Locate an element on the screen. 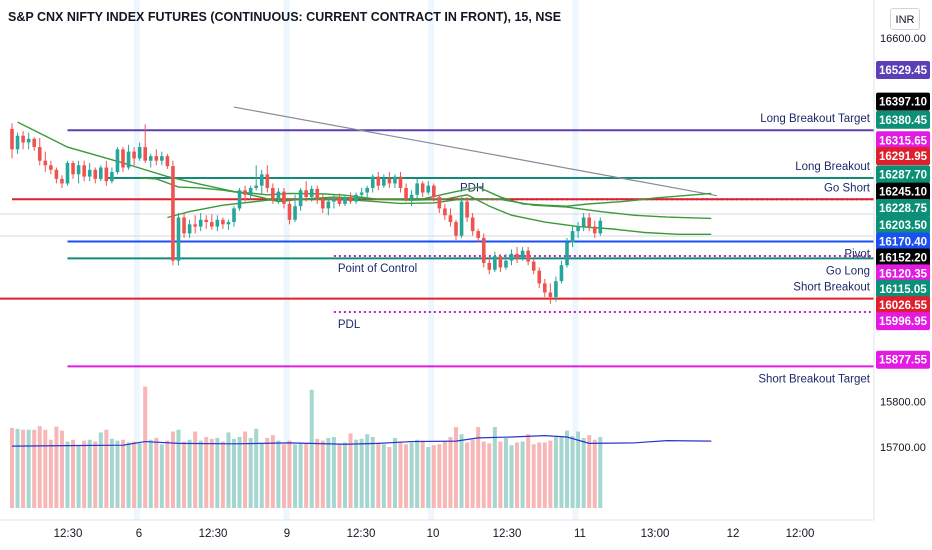 This screenshot has width=932, height=550. price-label-text: 16529.45 is located at coordinates (903, 71).